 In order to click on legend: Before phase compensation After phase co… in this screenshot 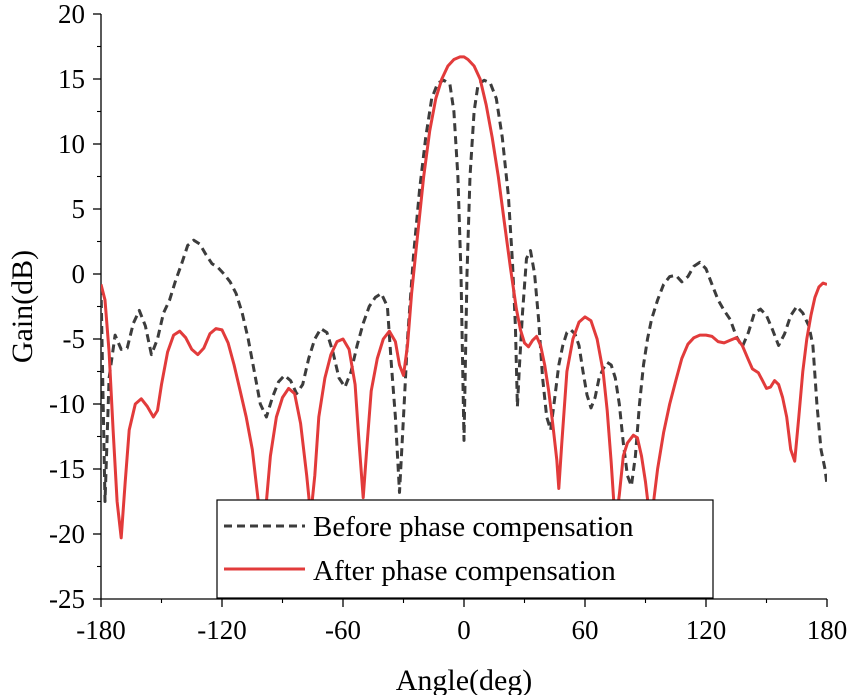, I will do `click(465, 549)`.